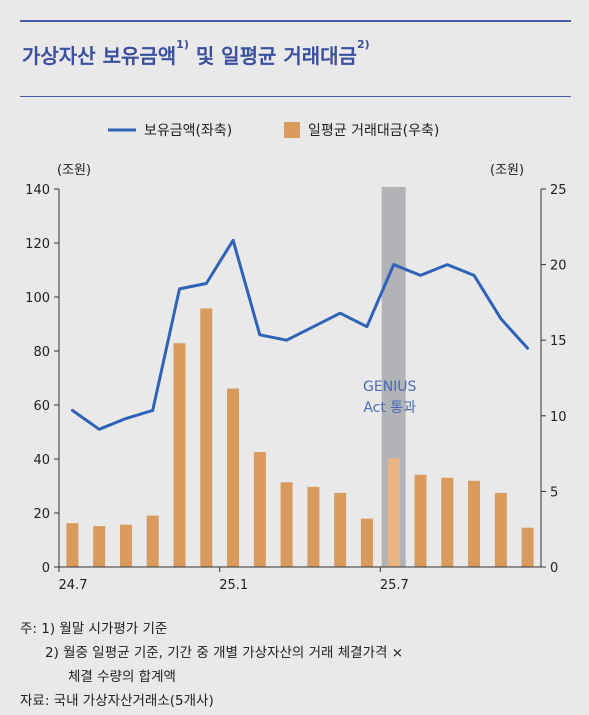 This screenshot has width=589, height=715. I want to click on left-tick-label-80: 80, so click(41, 352).